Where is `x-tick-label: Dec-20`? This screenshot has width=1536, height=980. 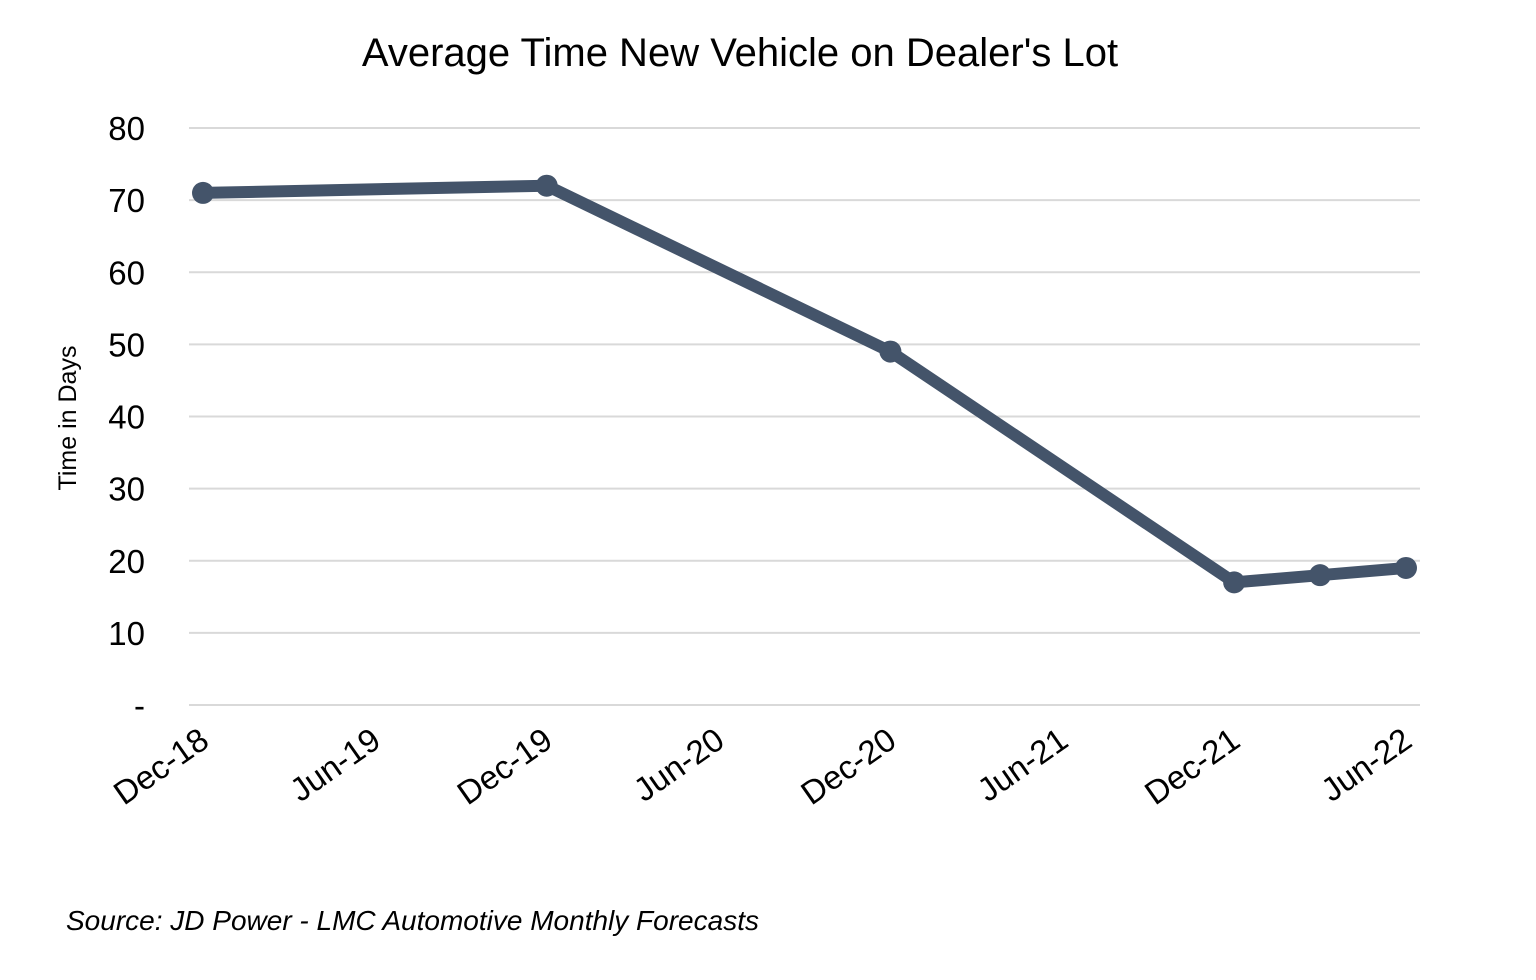 x-tick-label: Dec-20 is located at coordinates (848, 765).